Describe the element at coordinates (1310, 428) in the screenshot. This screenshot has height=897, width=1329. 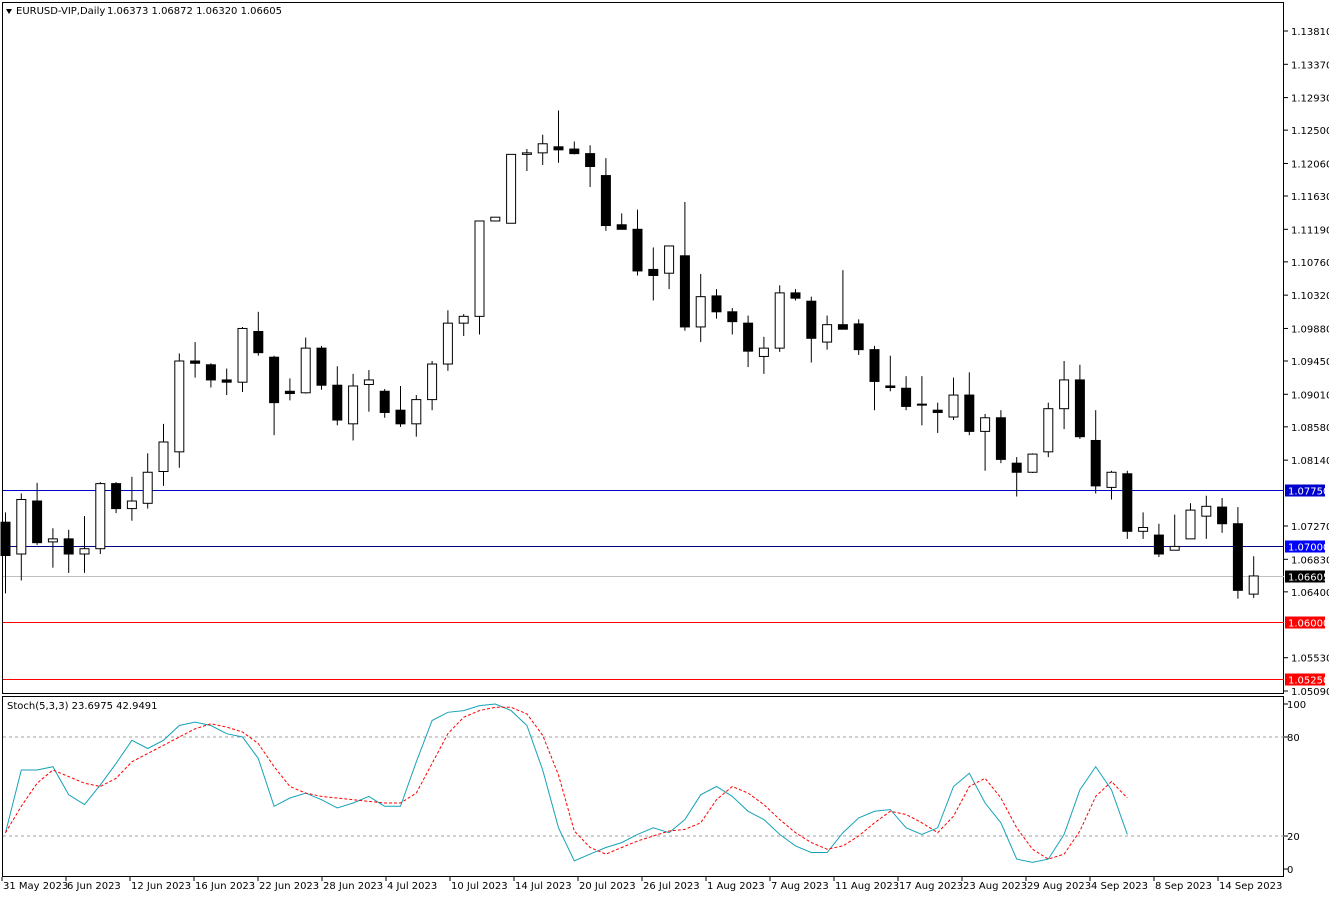
I see `price-tick-label: 1.08580` at that location.